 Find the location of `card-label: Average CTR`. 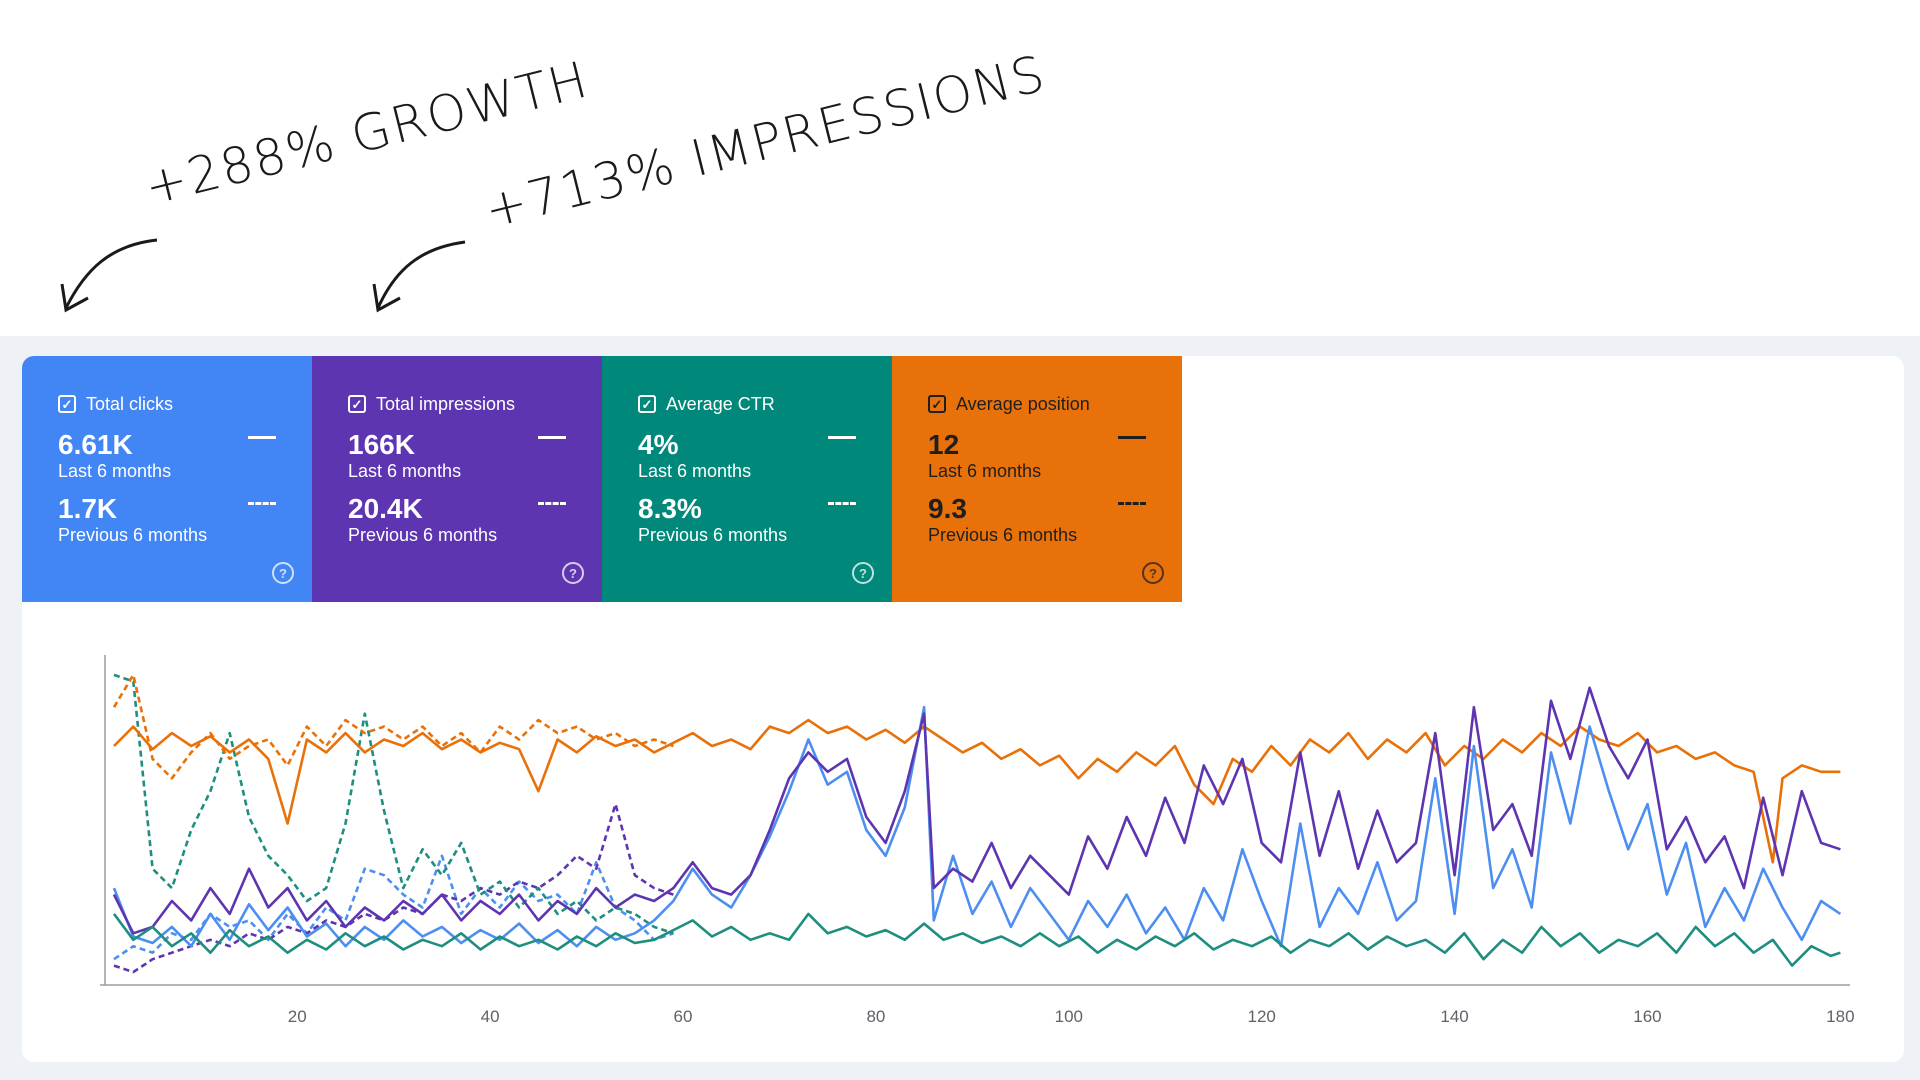

card-label: Average CTR is located at coordinates (720, 403).